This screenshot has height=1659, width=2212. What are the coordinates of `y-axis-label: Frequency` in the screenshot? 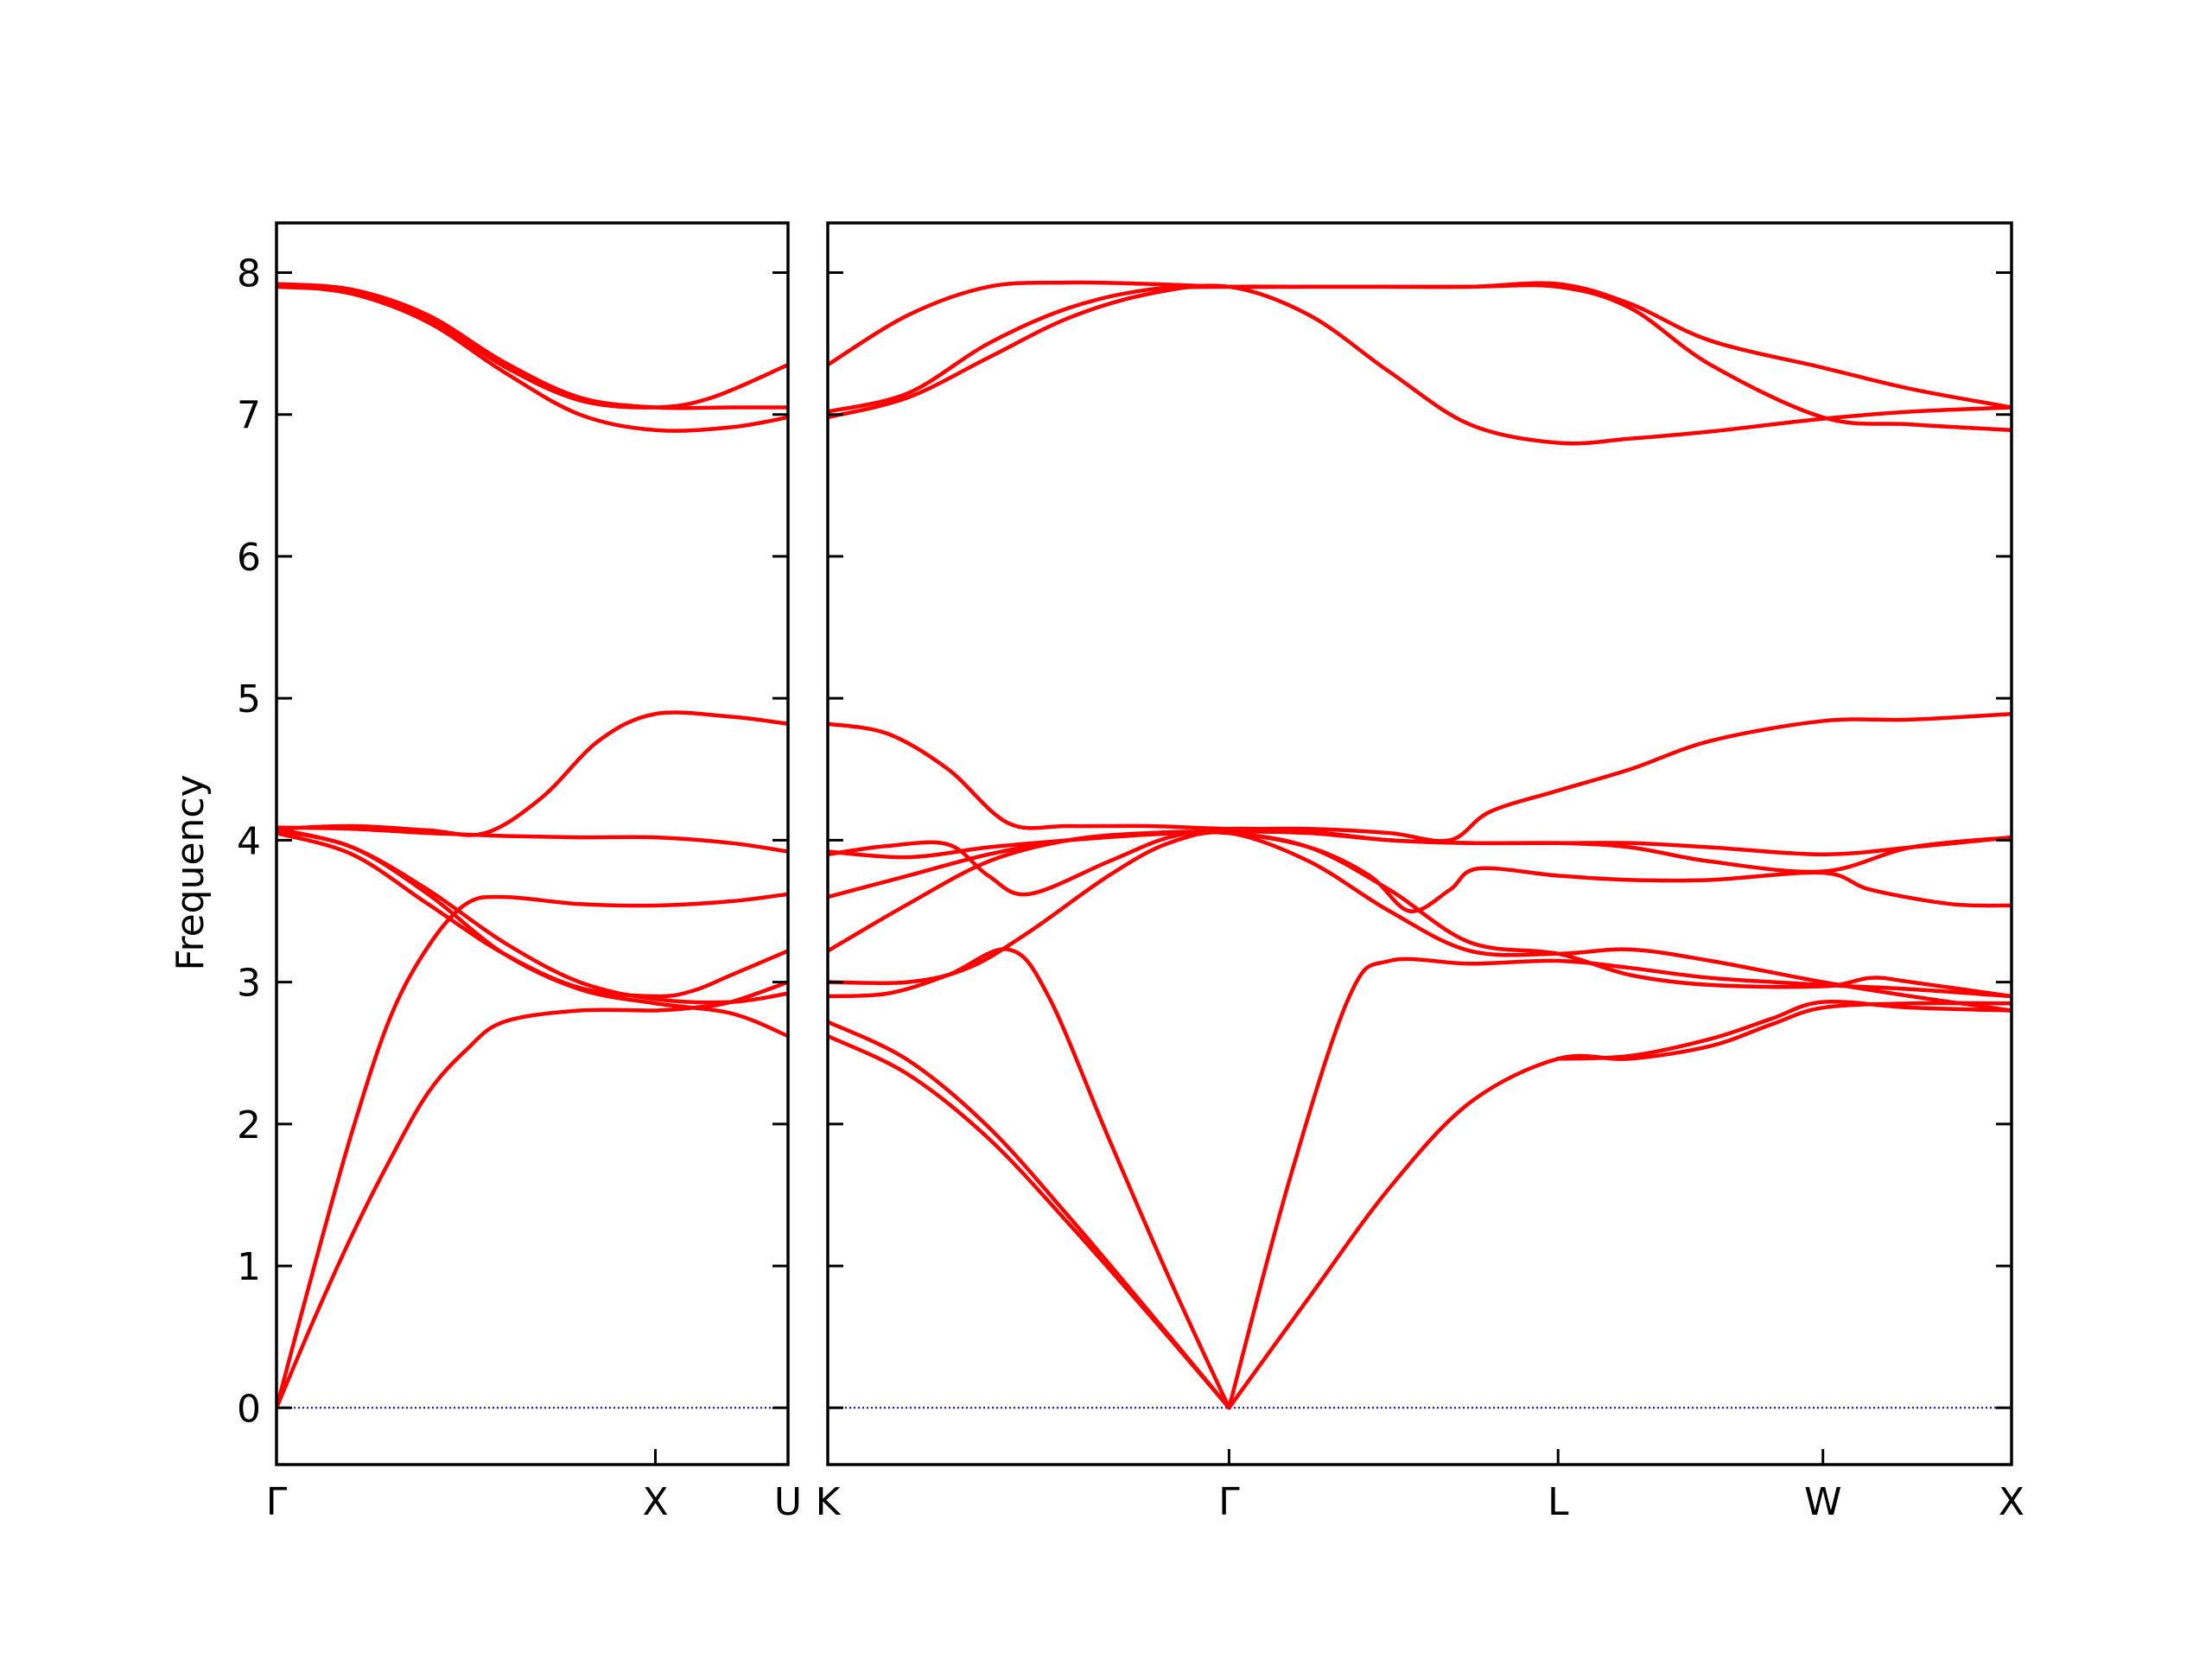 It's located at (190, 872).